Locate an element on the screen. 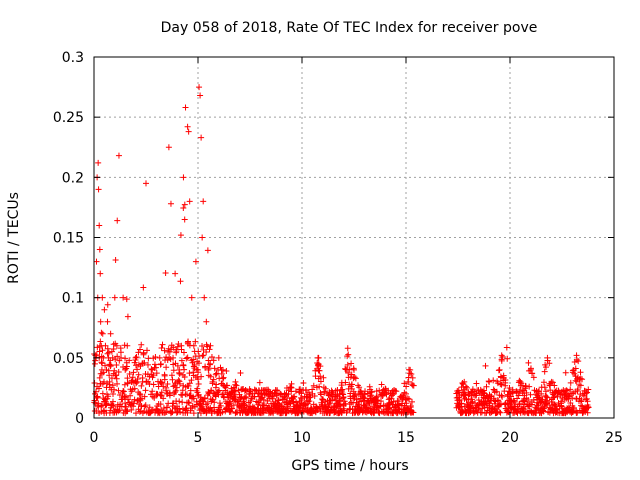  x-tick-label: 0 is located at coordinates (94, 438).